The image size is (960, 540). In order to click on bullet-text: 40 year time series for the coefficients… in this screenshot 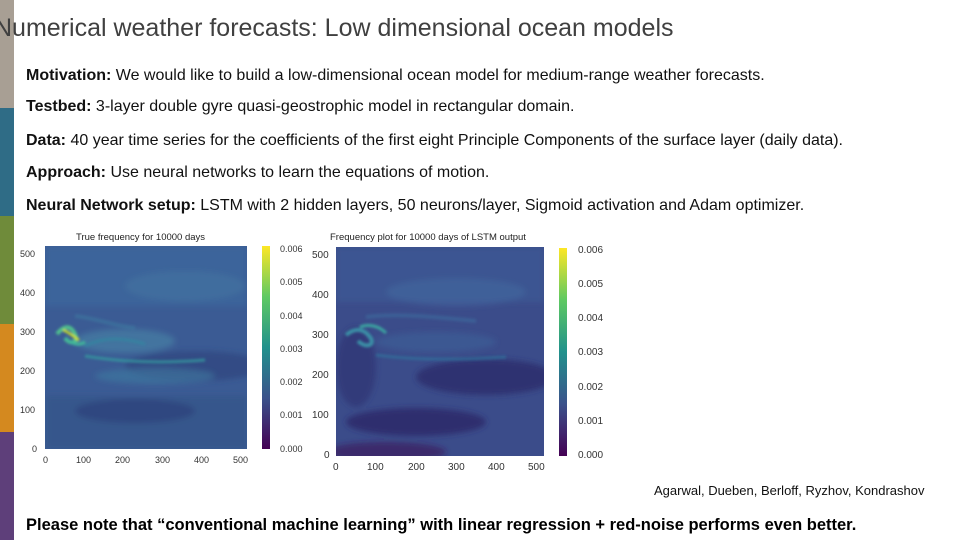, I will do `click(454, 140)`.